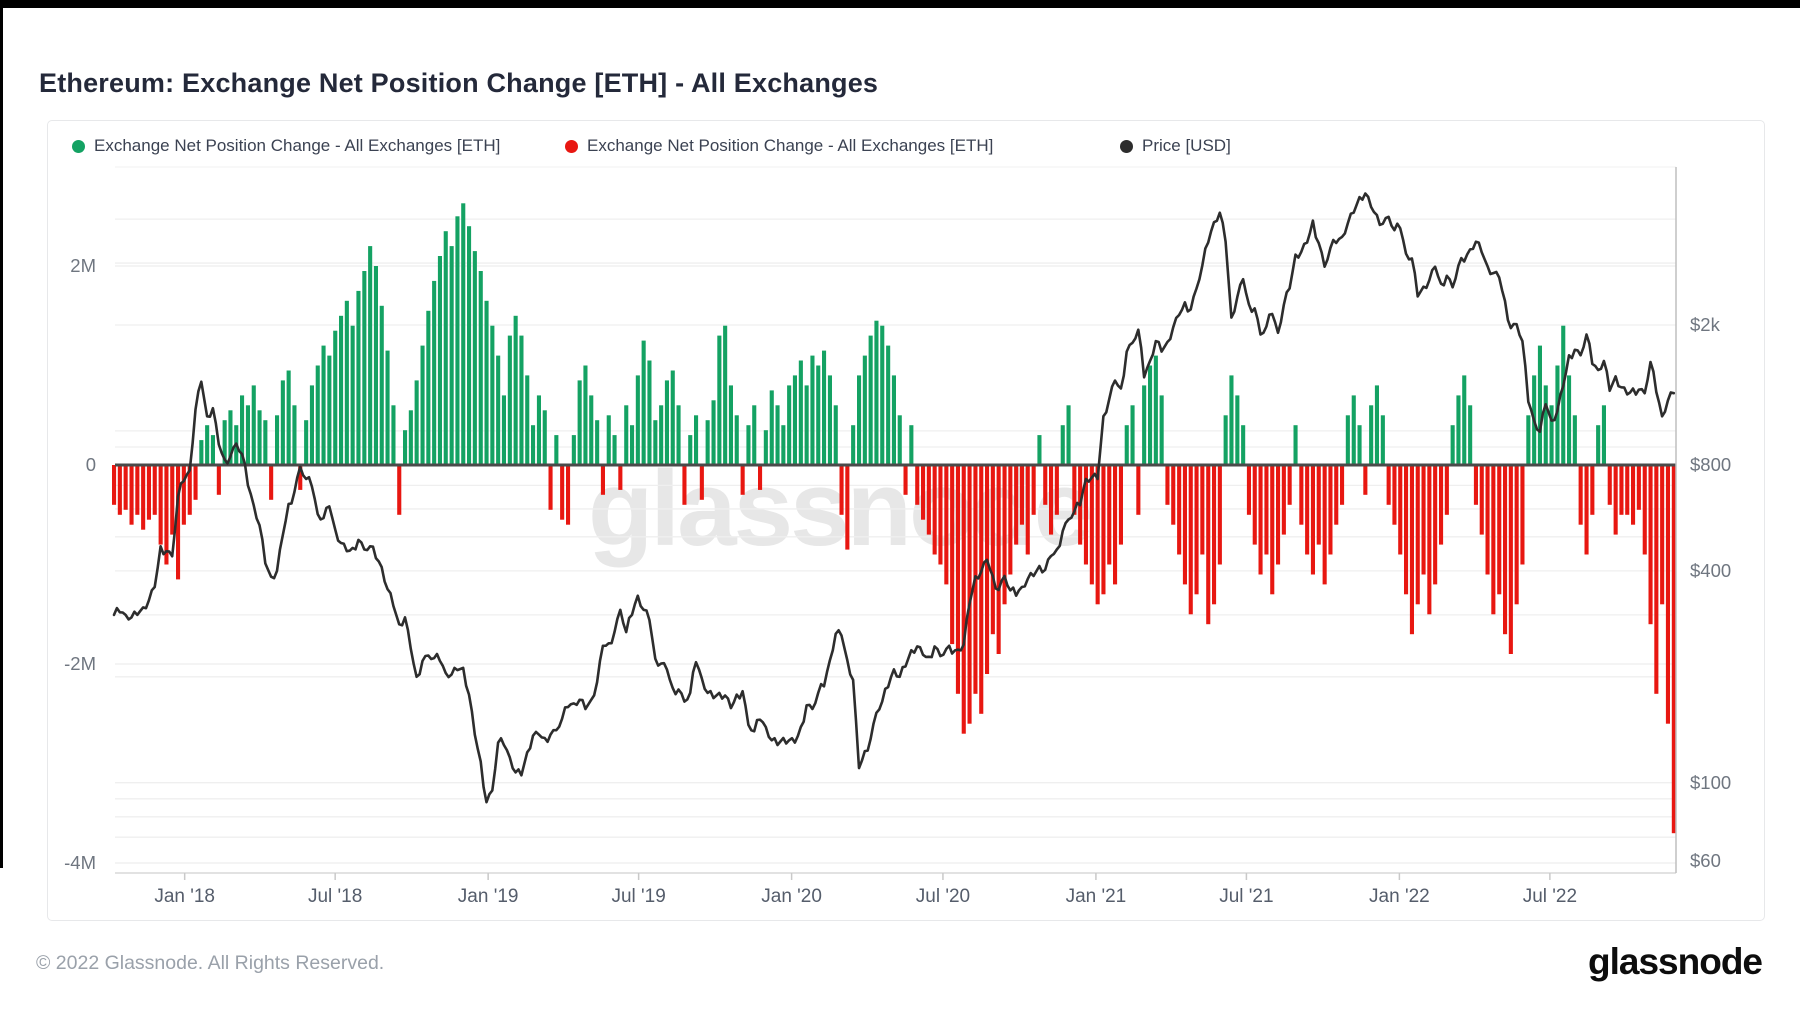  What do you see at coordinates (1096, 896) in the screenshot?
I see `x-axis-tick: Jan '21` at bounding box center [1096, 896].